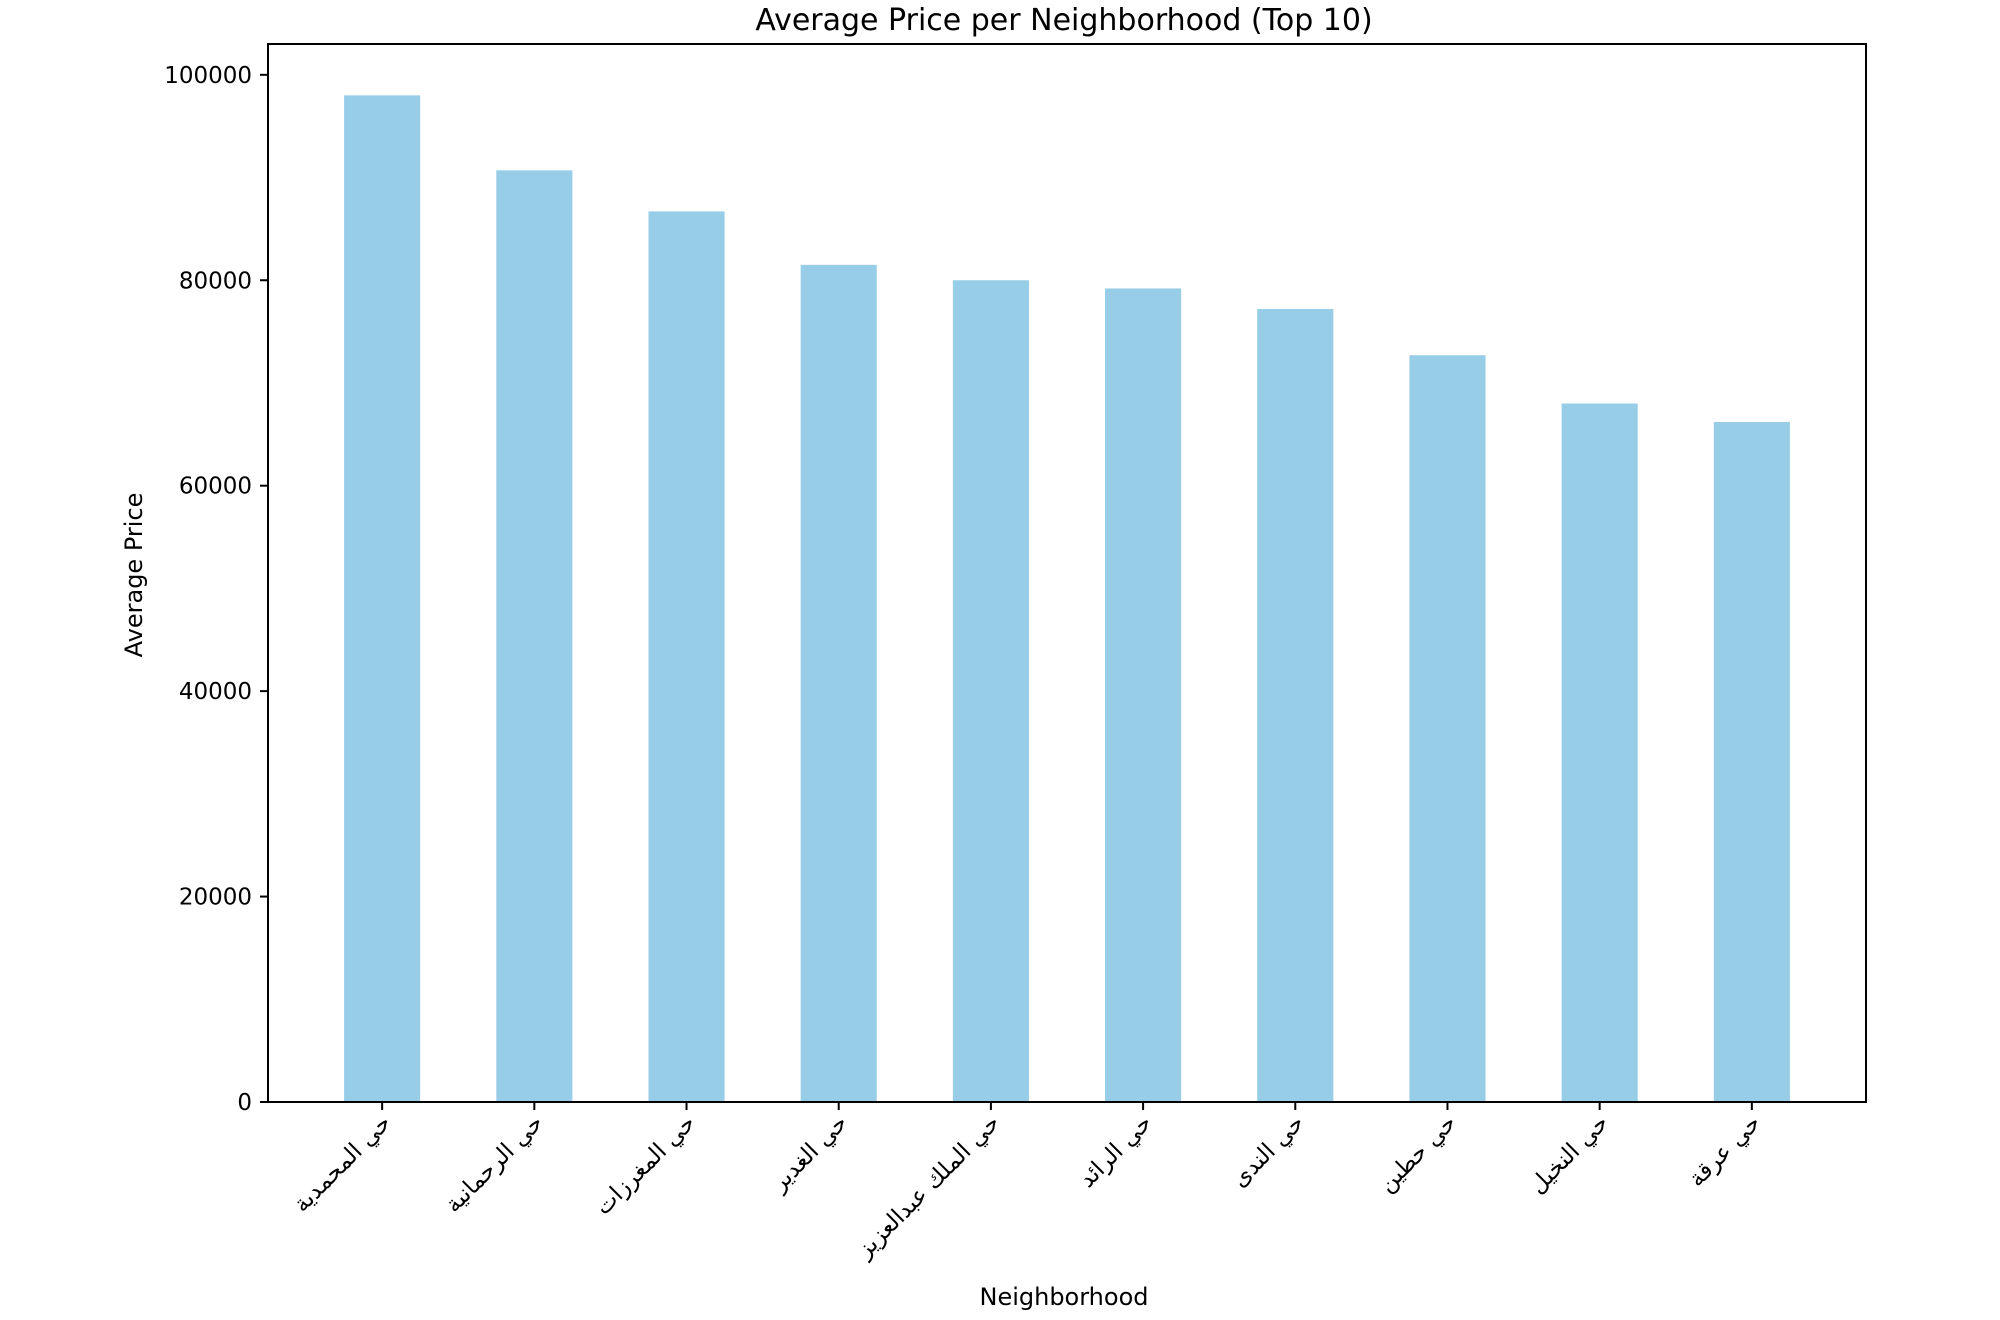 The width and height of the screenshot is (2000, 1320). Describe the element at coordinates (215, 487) in the screenshot. I see `y-tick-label: 60000` at that location.